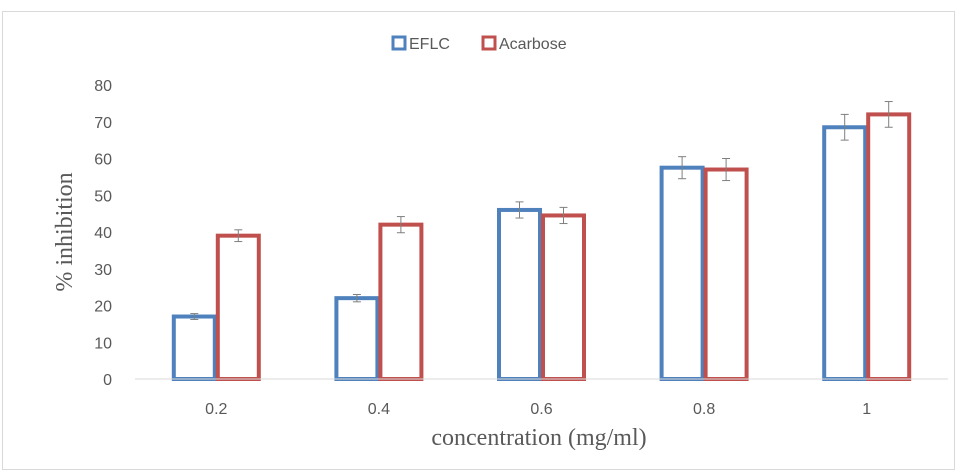  I want to click on y-axis-title: % inhibition, so click(65, 231).